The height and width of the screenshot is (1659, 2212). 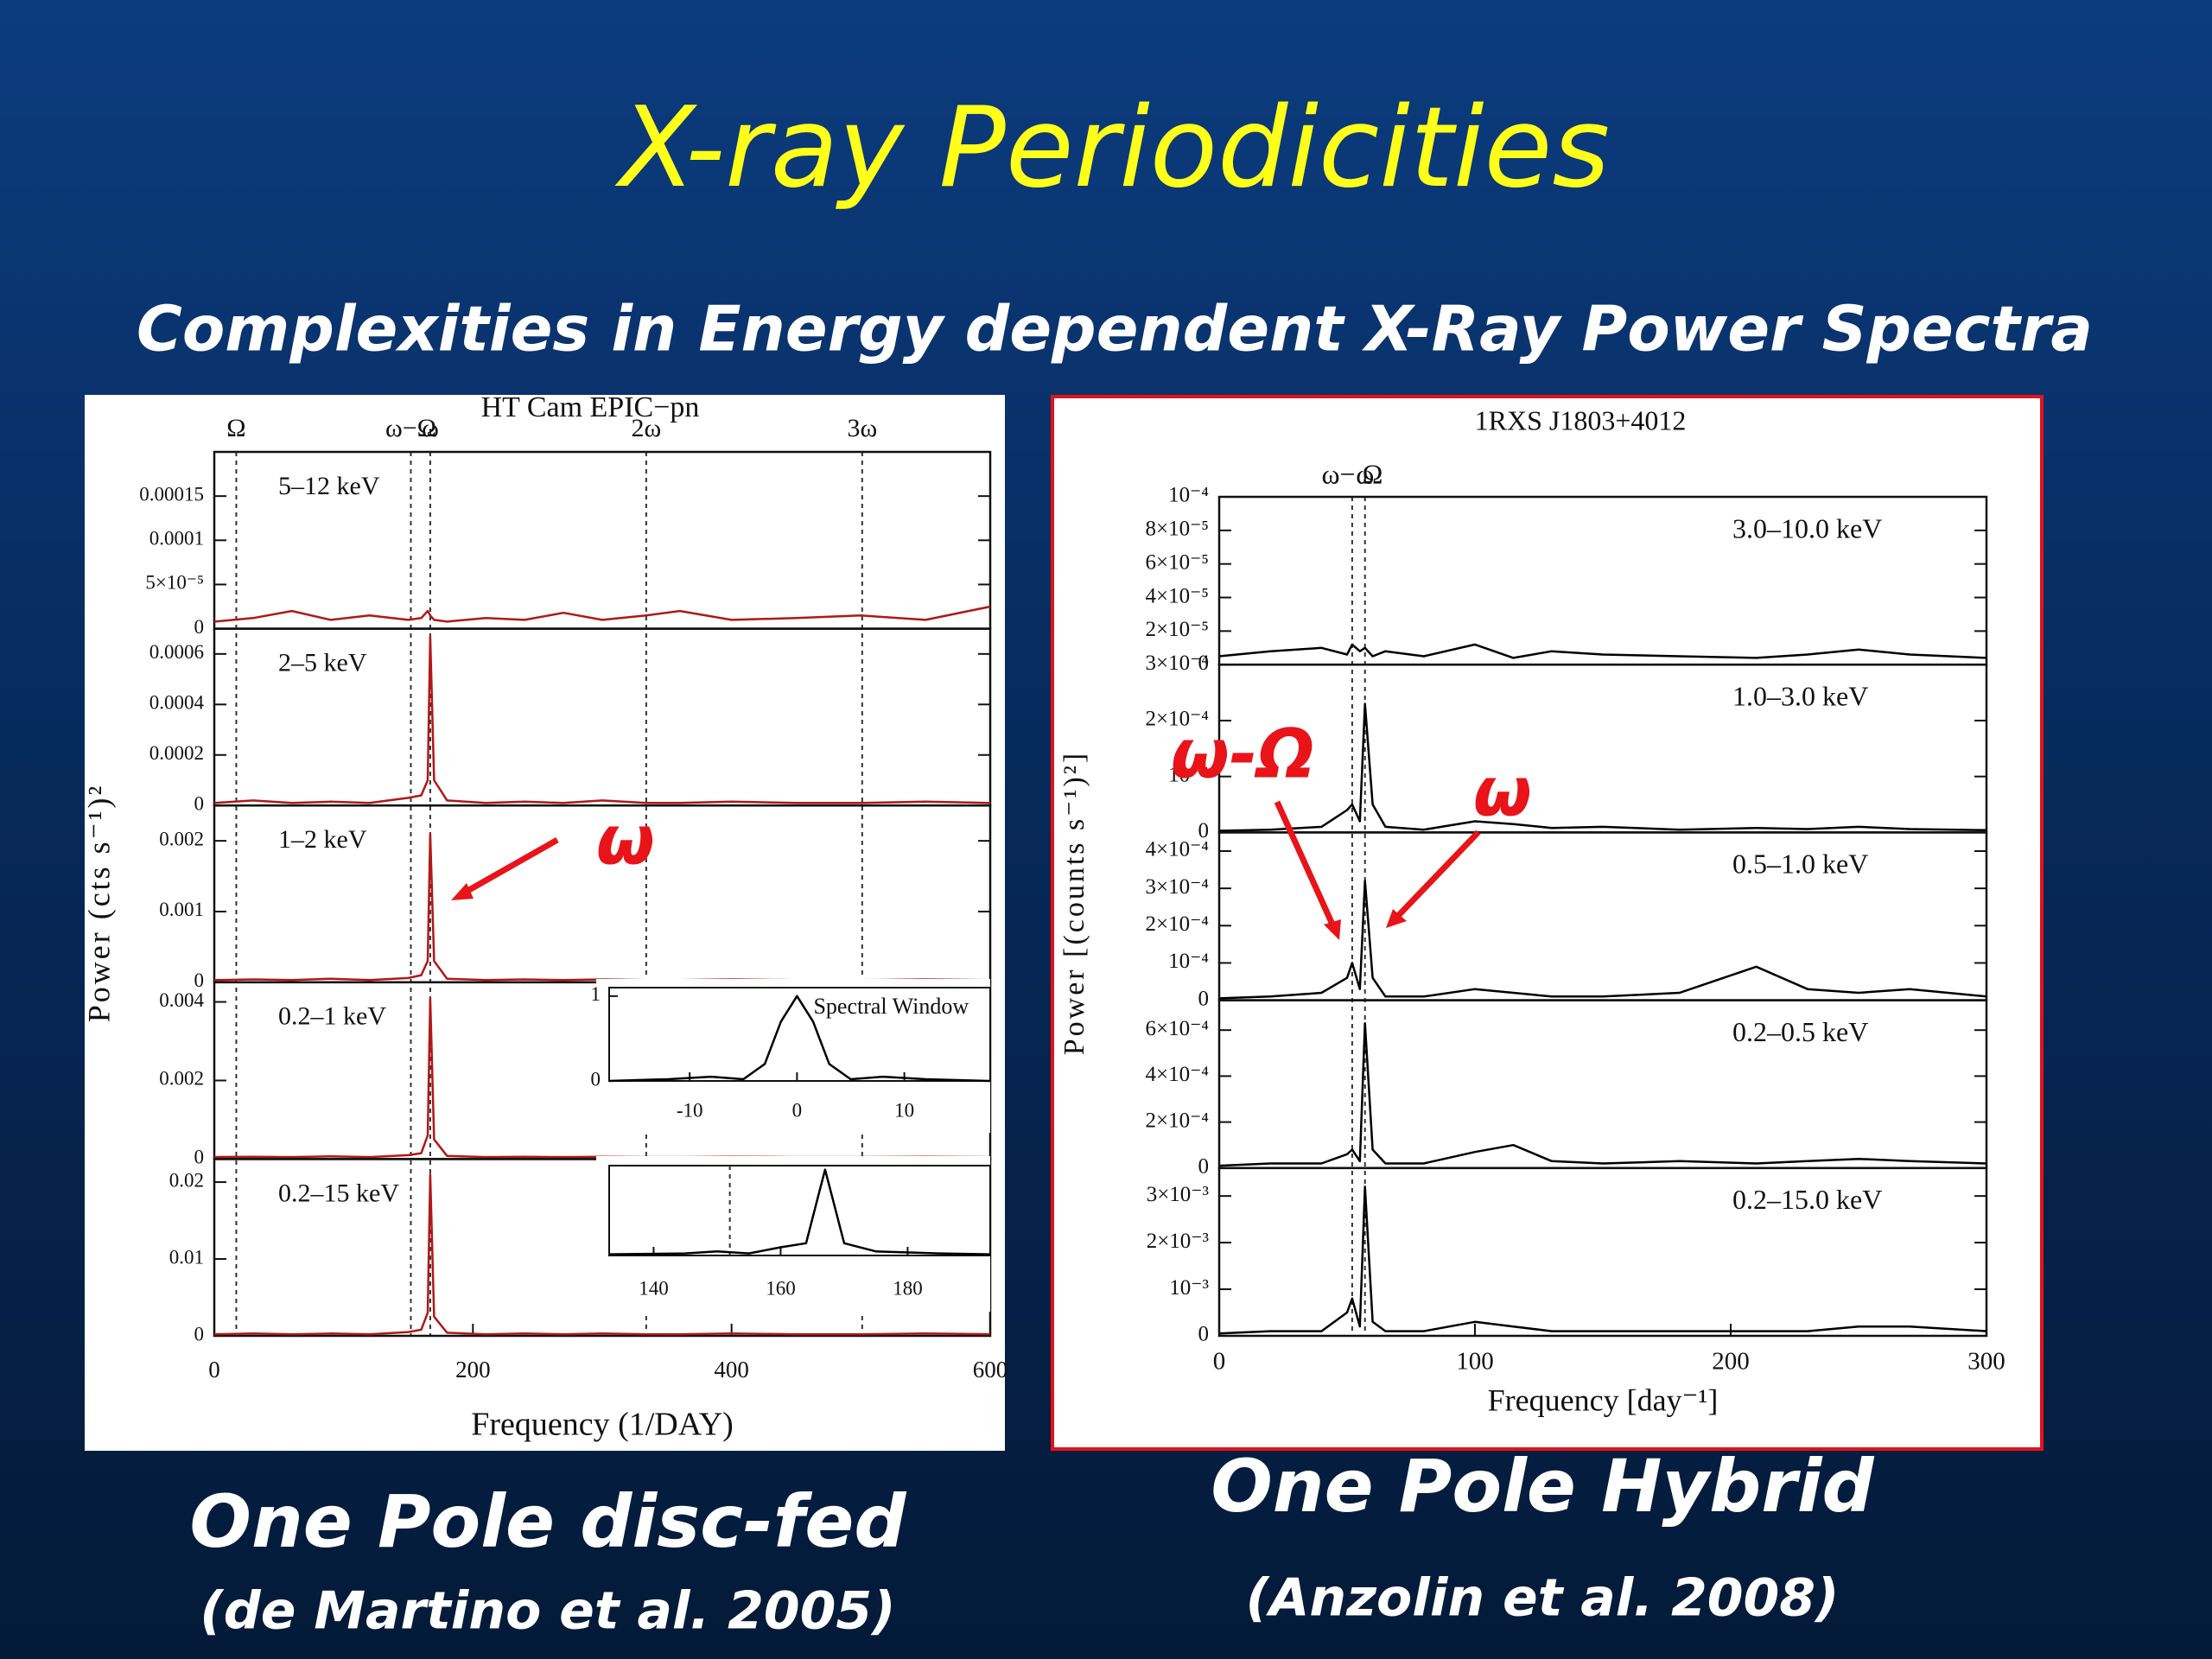 What do you see at coordinates (332, 1017) in the screenshot?
I see `panel-label: 0.2–1 keV` at bounding box center [332, 1017].